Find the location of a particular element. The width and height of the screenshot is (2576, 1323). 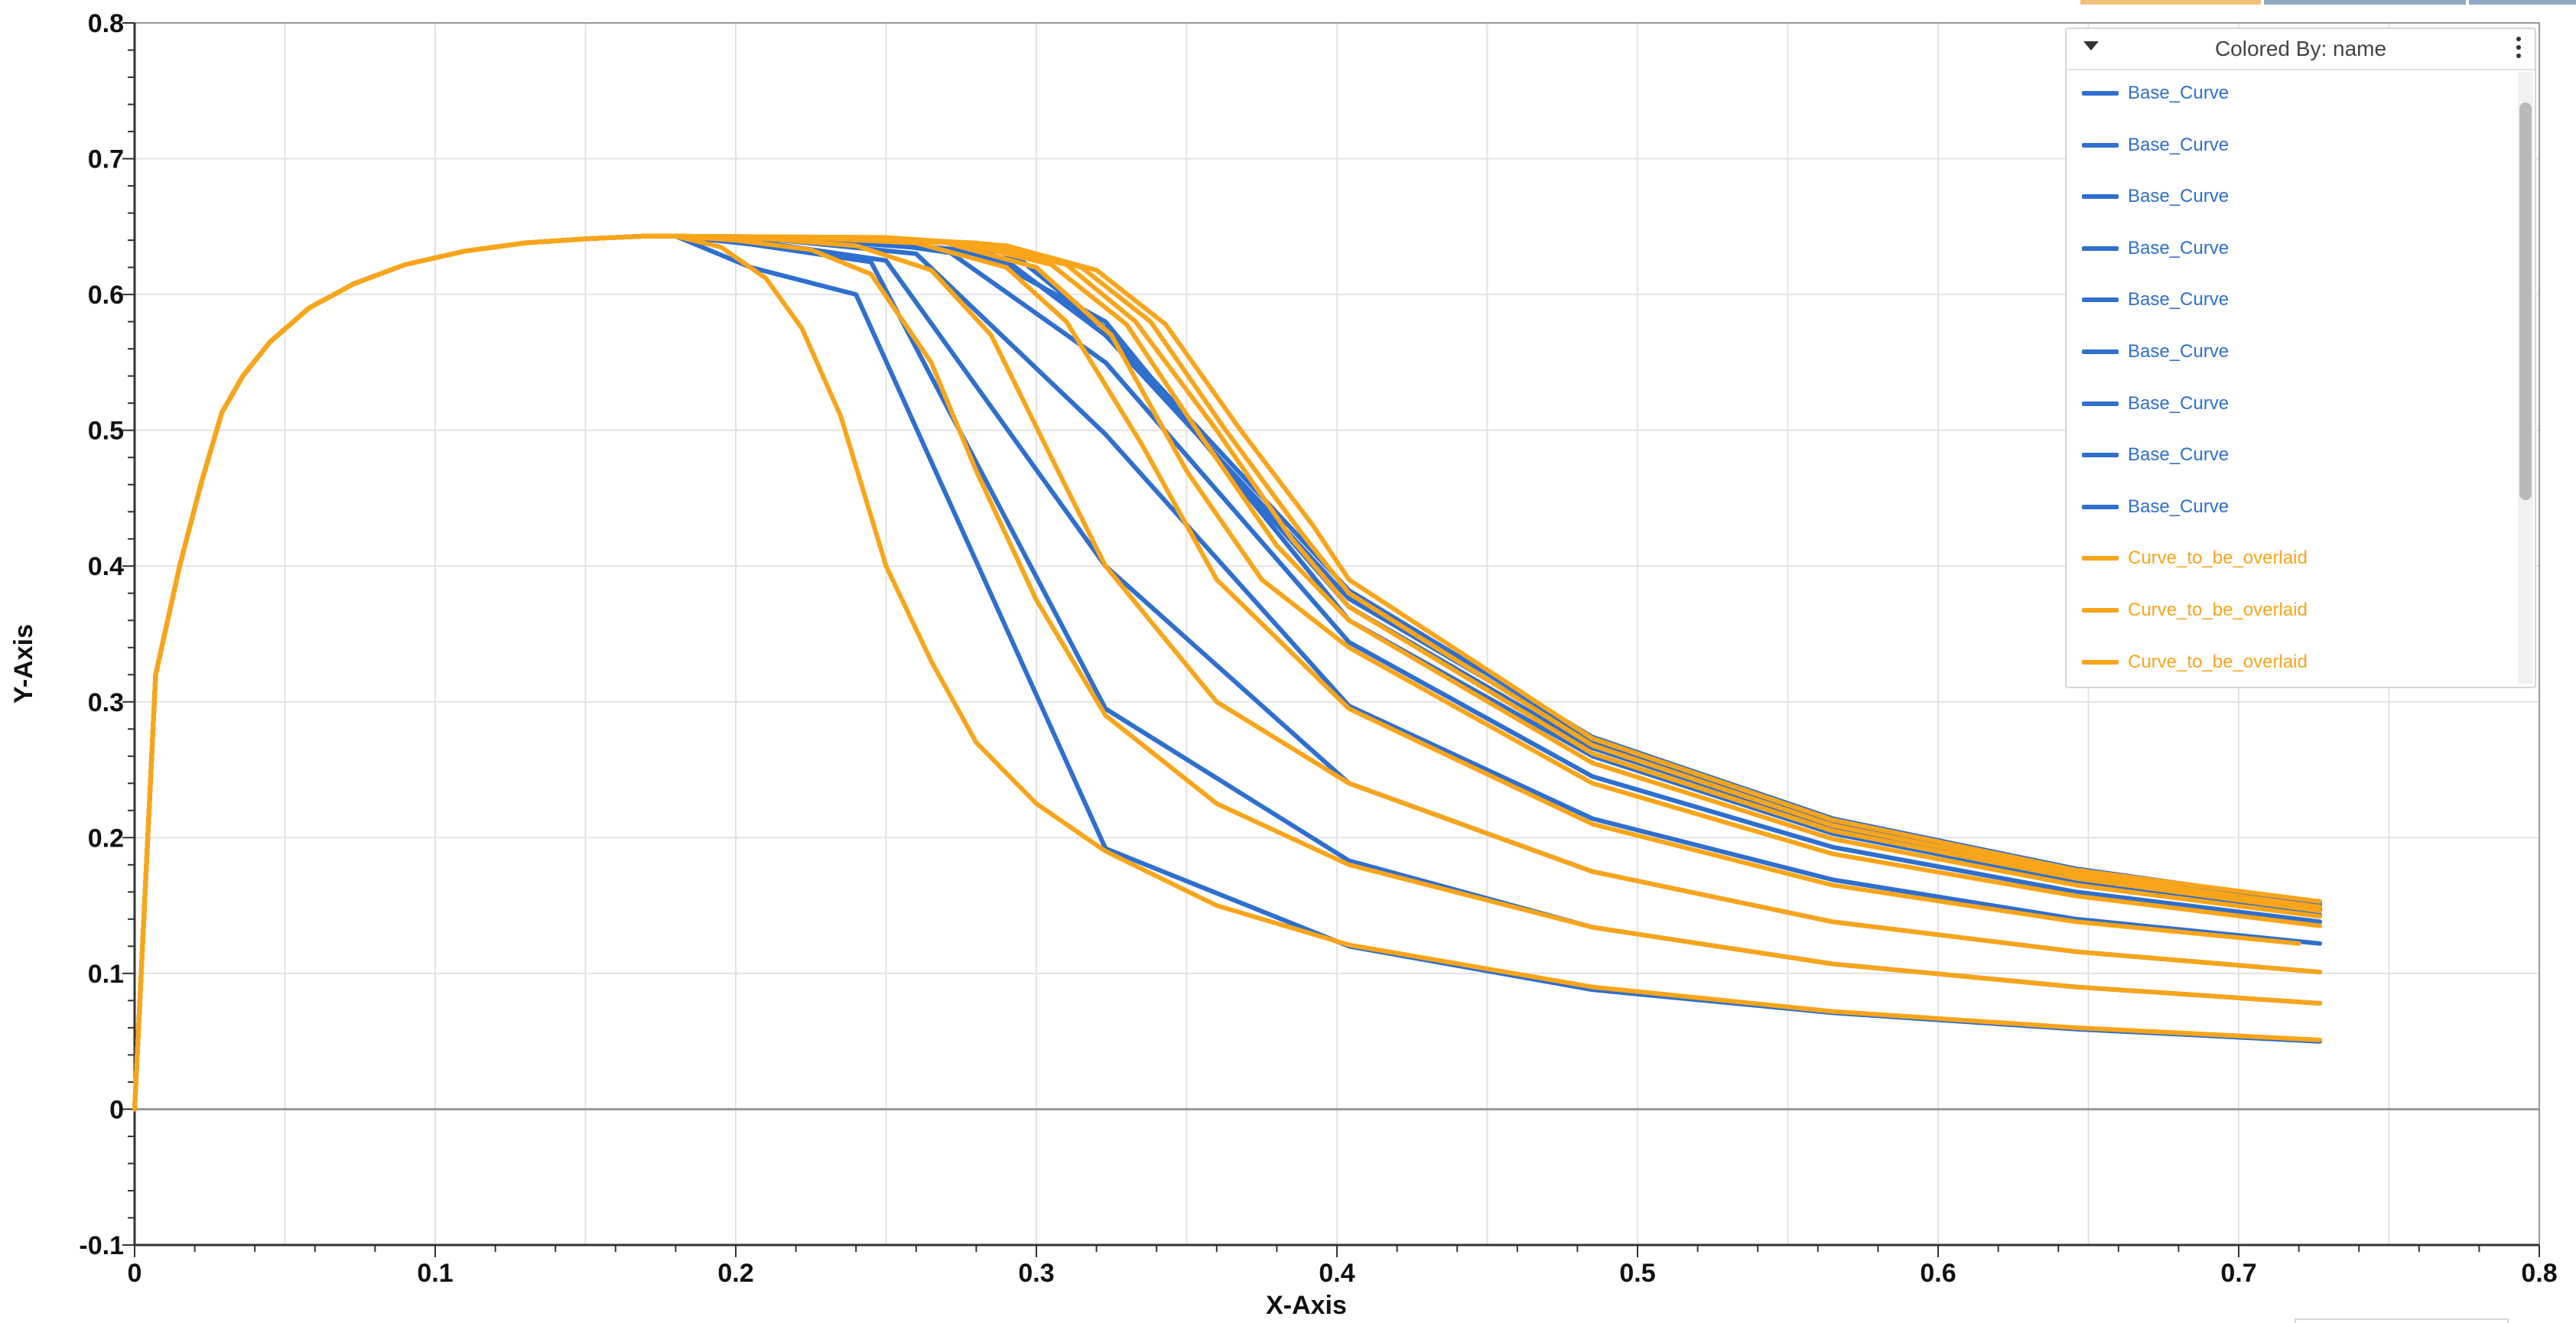

y-tick-label: 0.6 is located at coordinates (106, 296).